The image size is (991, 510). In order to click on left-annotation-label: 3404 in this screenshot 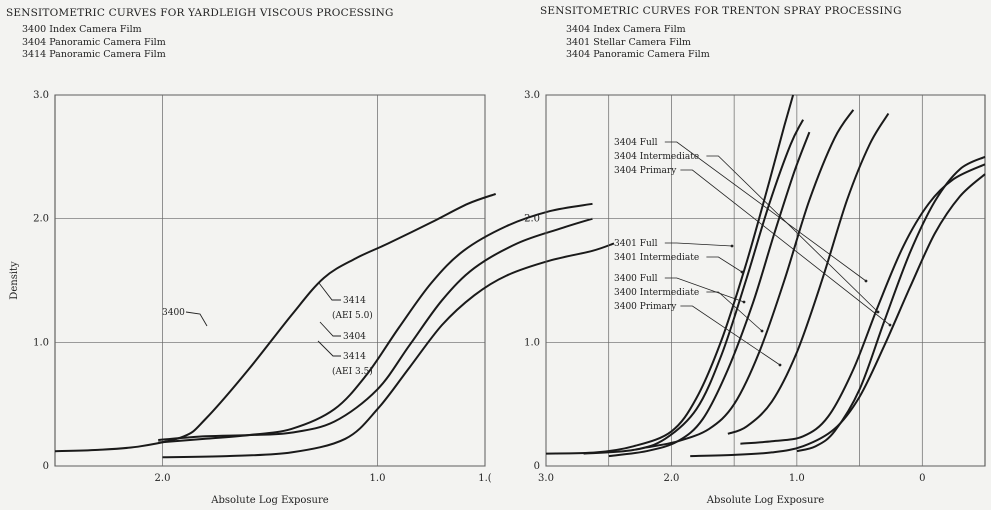, I will do `click(354, 337)`.